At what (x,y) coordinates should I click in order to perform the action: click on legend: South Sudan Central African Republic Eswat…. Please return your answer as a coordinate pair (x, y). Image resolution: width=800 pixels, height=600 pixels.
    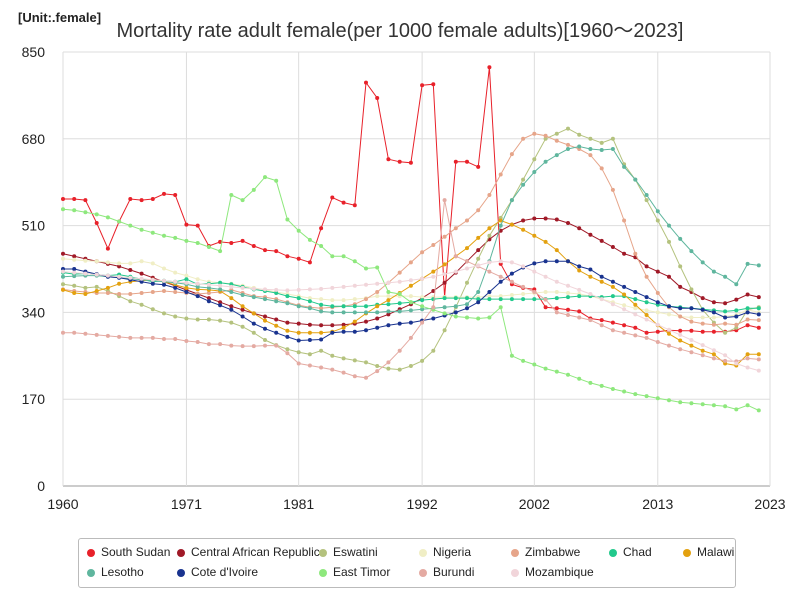
    Looking at the image, I should click on (407, 563).